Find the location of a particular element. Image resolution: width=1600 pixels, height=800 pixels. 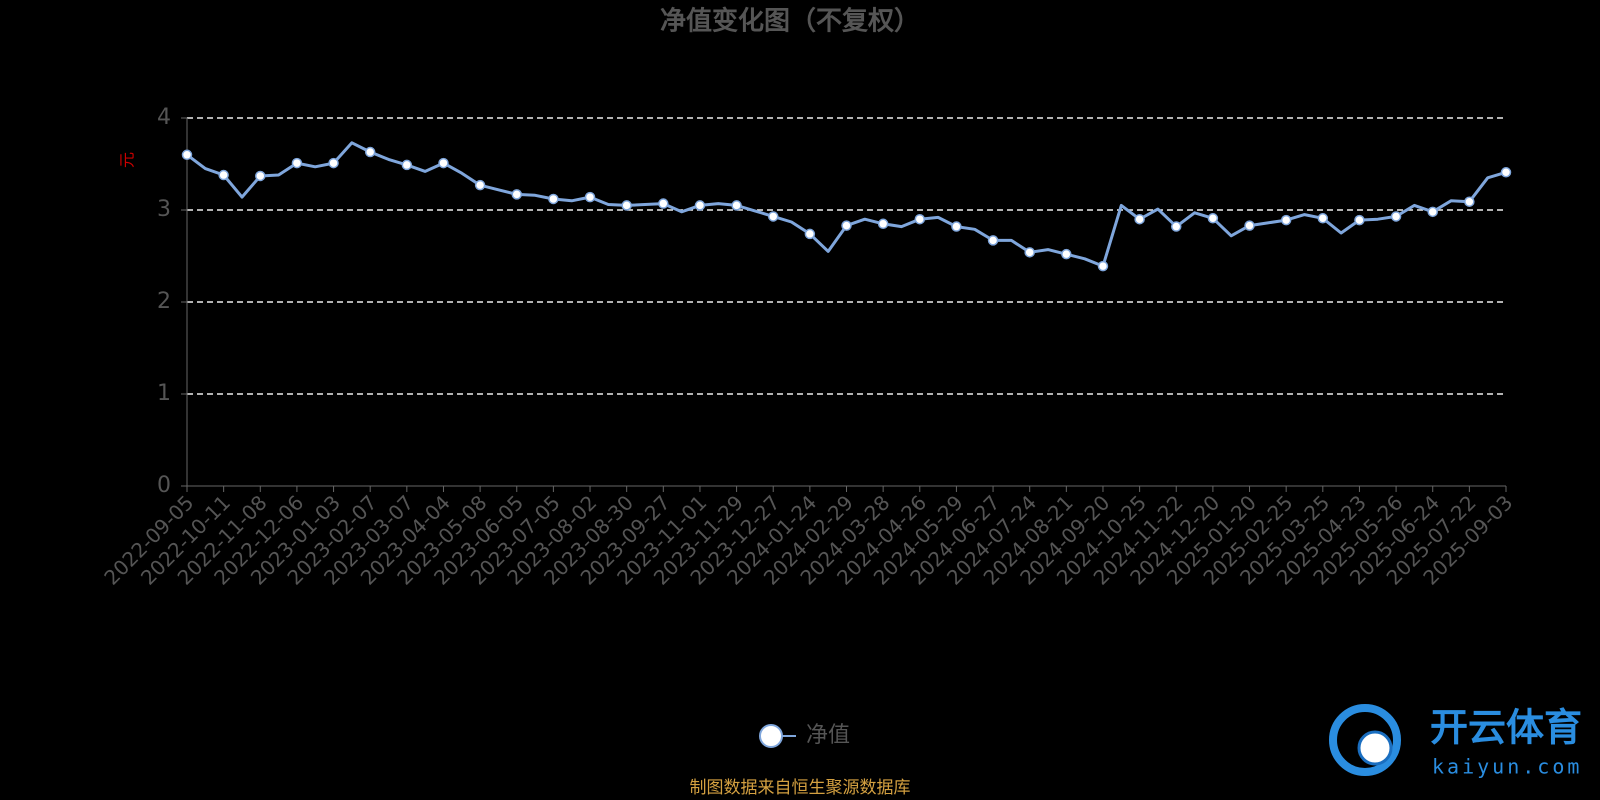

legend-label: 净值 is located at coordinates (828, 735).